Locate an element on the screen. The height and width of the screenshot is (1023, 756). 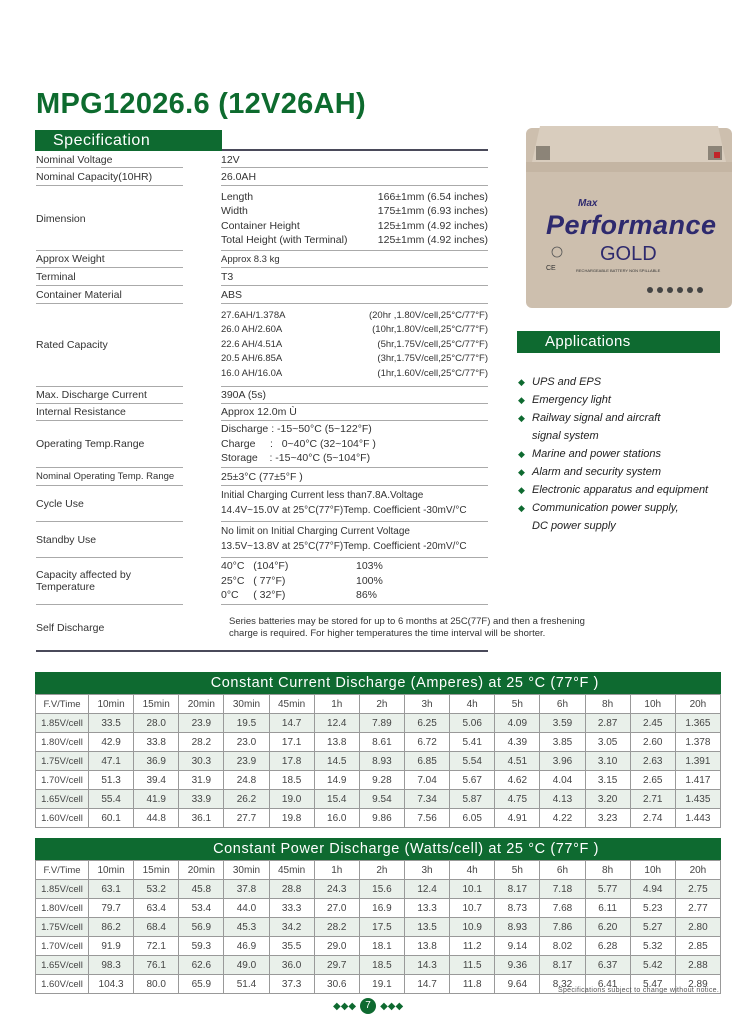
column-header: 10h is located at coordinates (652, 870).